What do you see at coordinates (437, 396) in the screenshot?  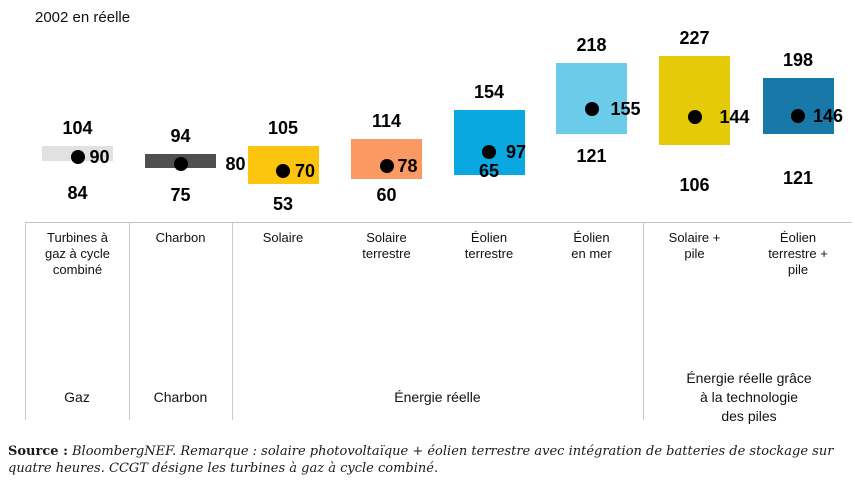 I see `group-label-energie-reelle: Énergie réelle` at bounding box center [437, 396].